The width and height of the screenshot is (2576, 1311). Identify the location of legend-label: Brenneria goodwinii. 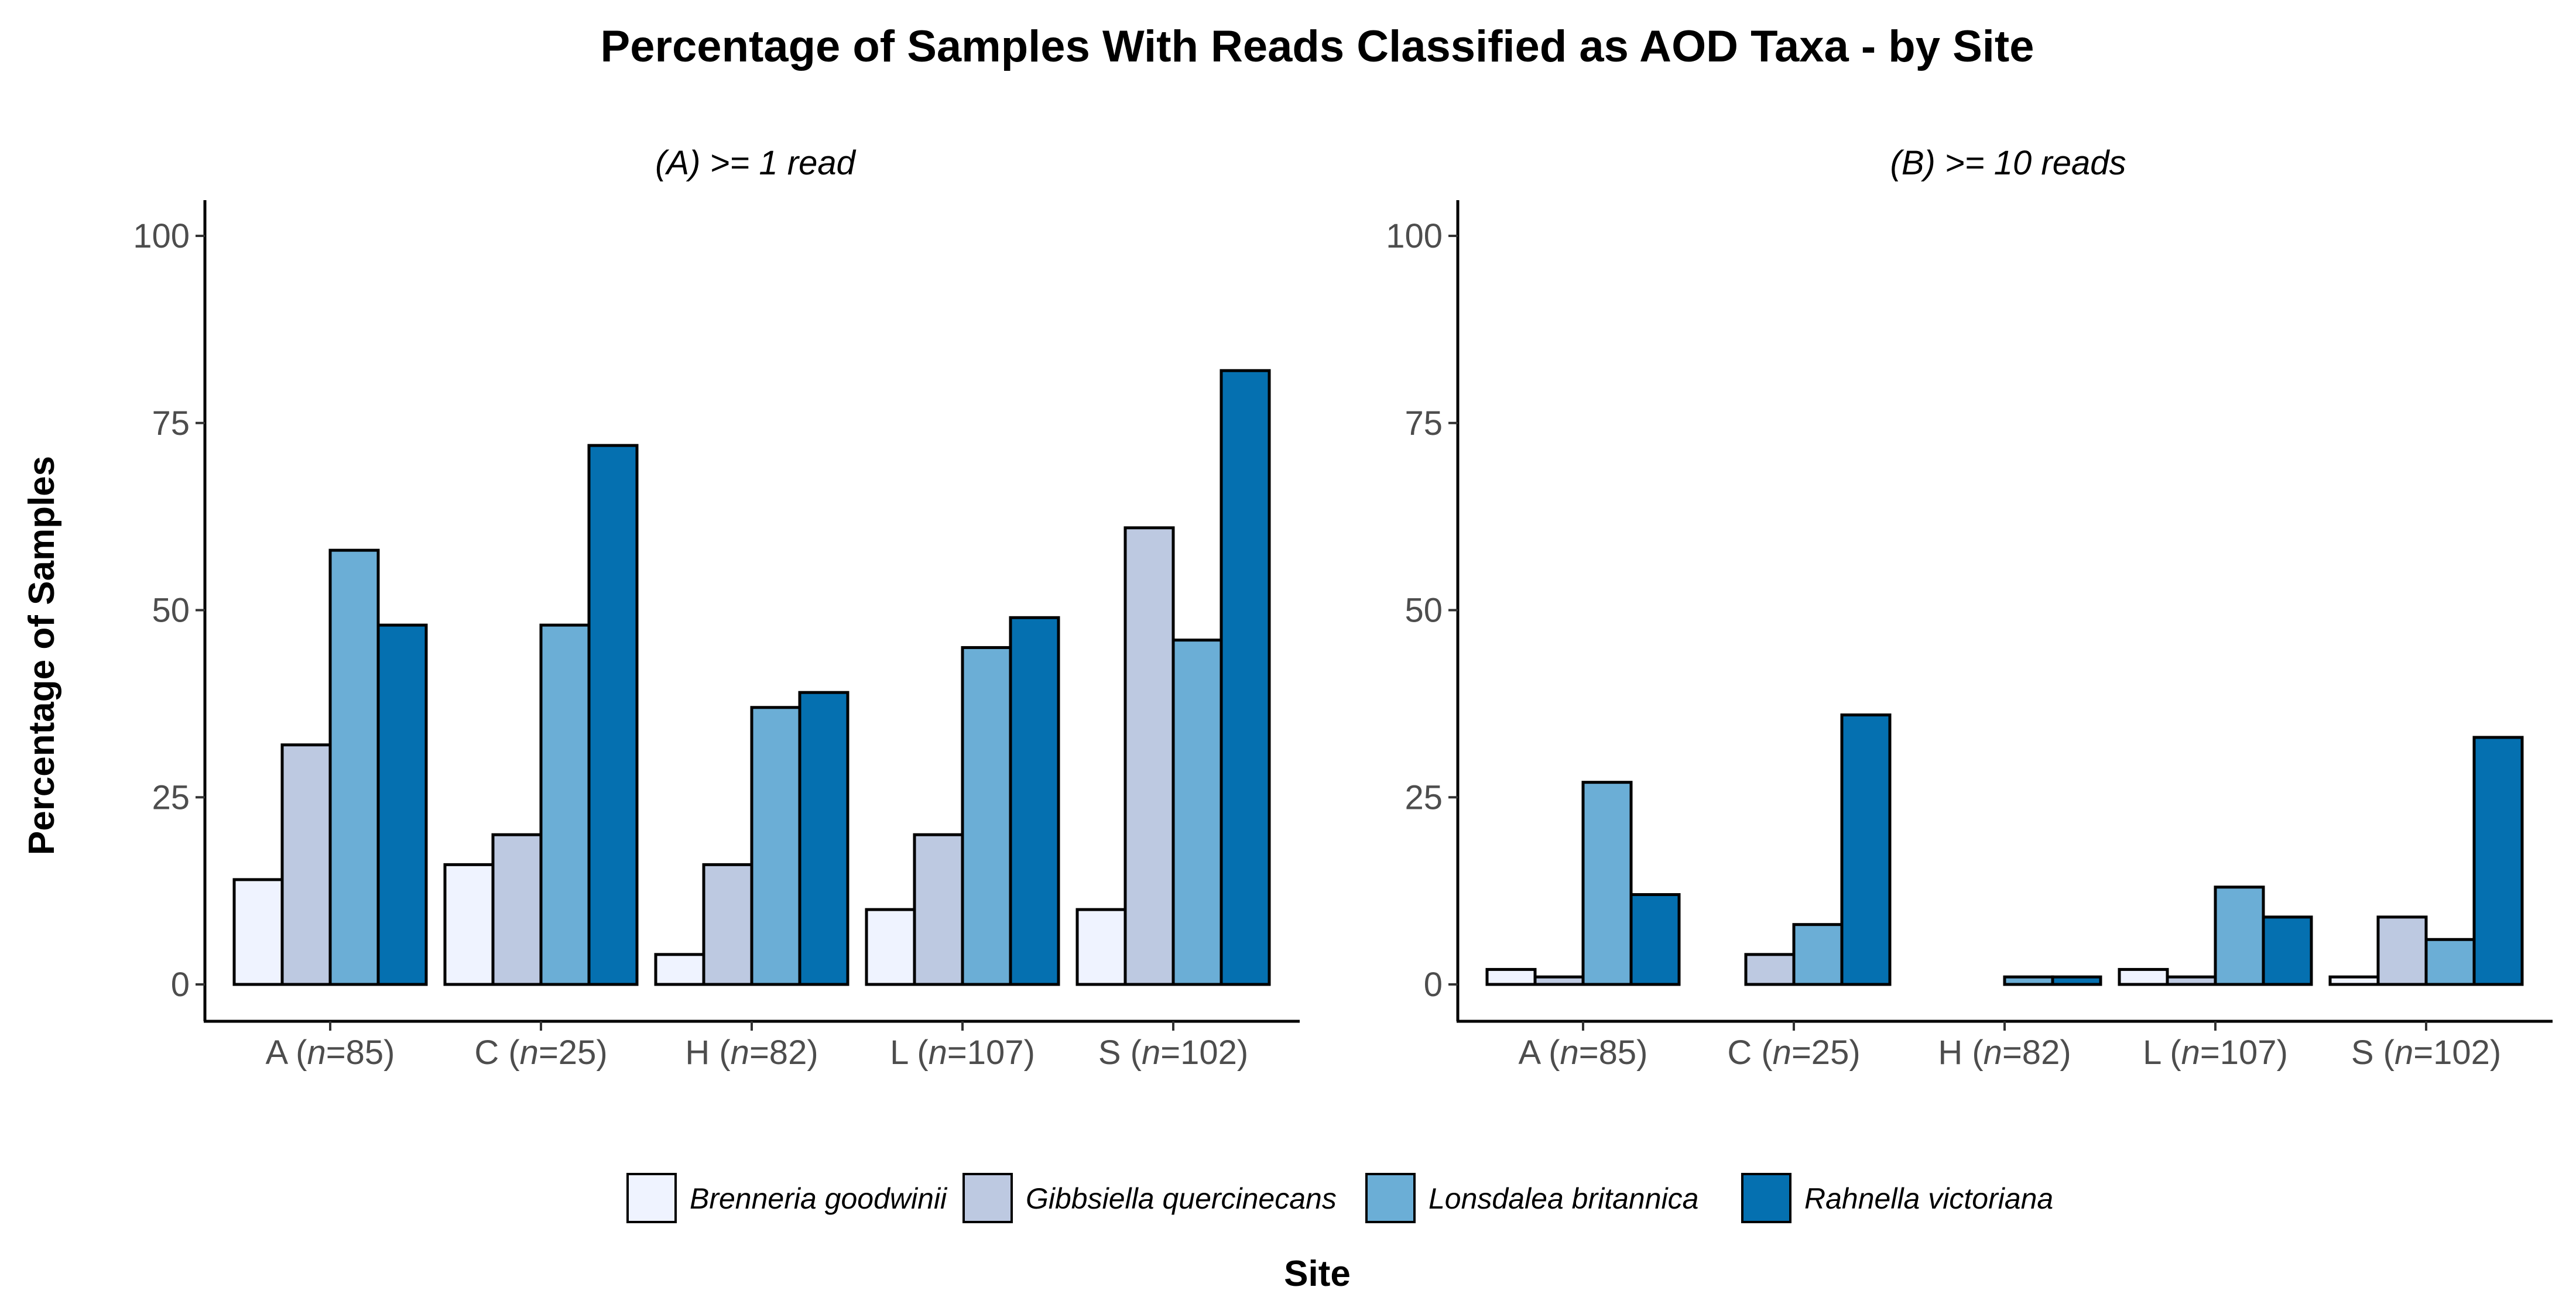
(819, 1198).